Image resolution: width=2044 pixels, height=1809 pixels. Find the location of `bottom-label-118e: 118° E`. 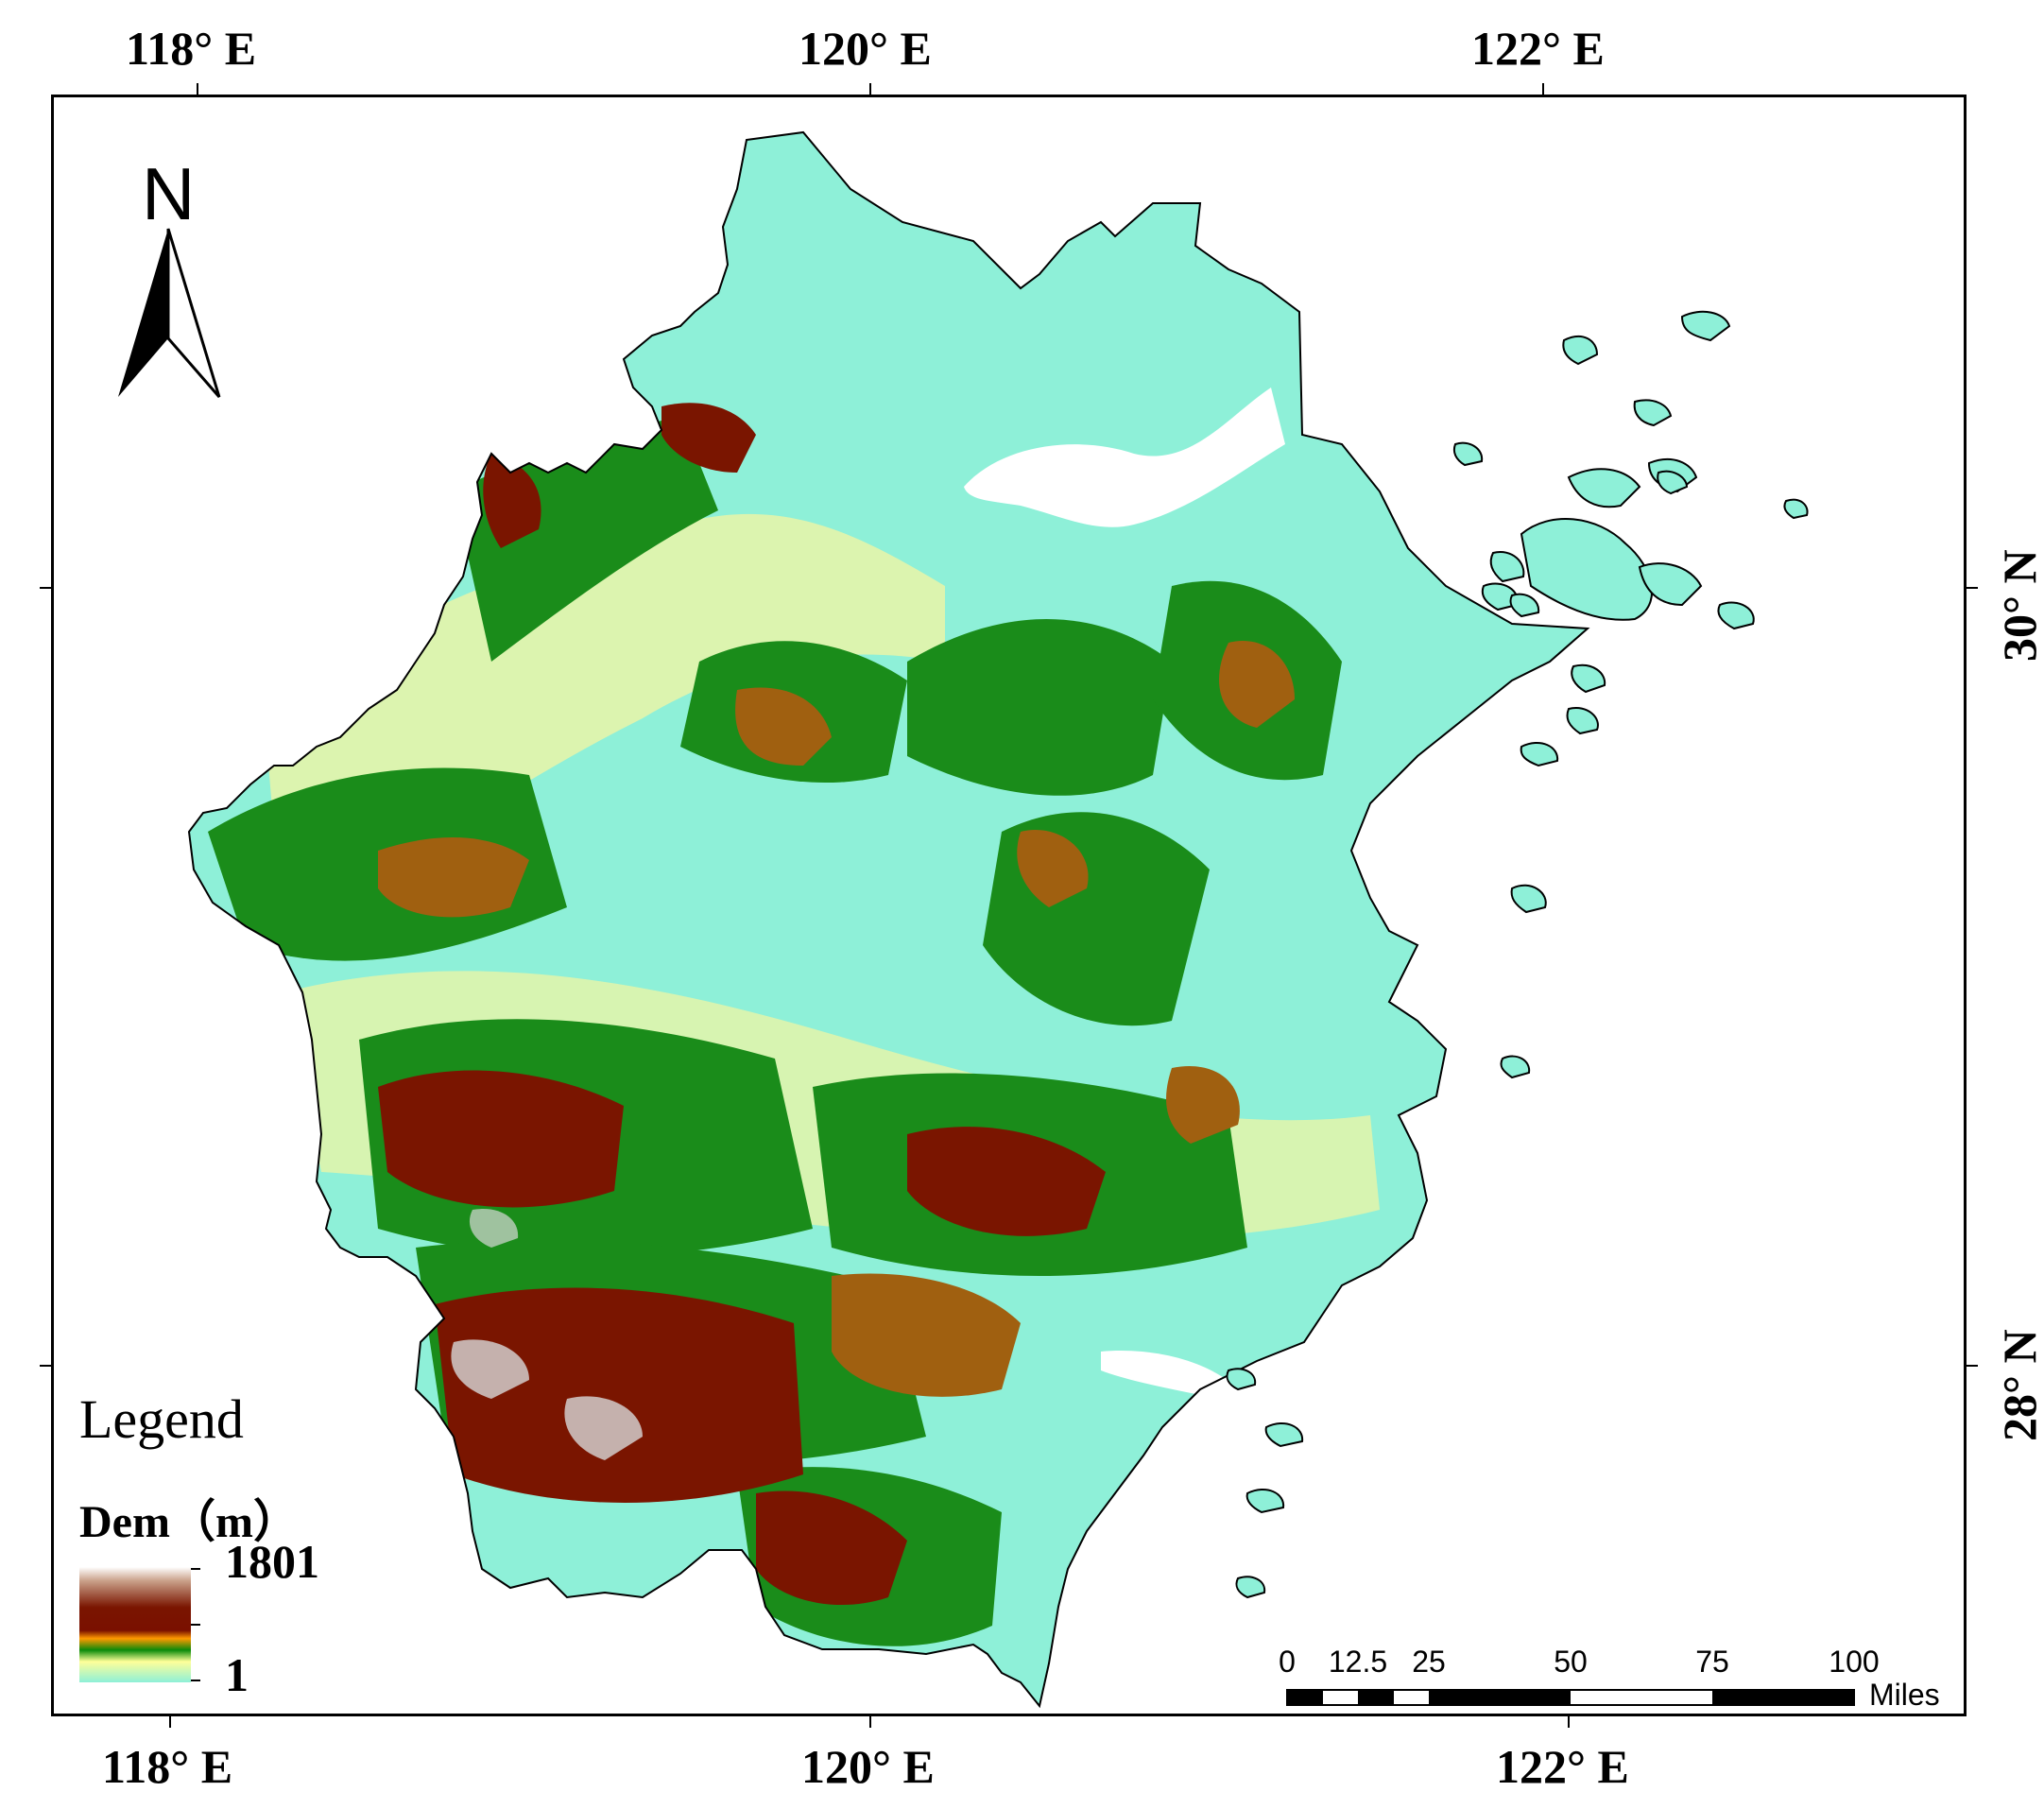

bottom-label-118e: 118° E is located at coordinates (167, 1767).